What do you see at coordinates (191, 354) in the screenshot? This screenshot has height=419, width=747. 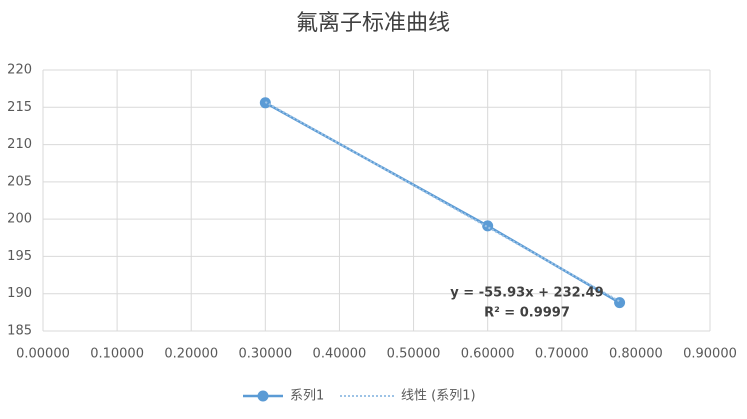 I see `x-tick-label: 0.20000` at bounding box center [191, 354].